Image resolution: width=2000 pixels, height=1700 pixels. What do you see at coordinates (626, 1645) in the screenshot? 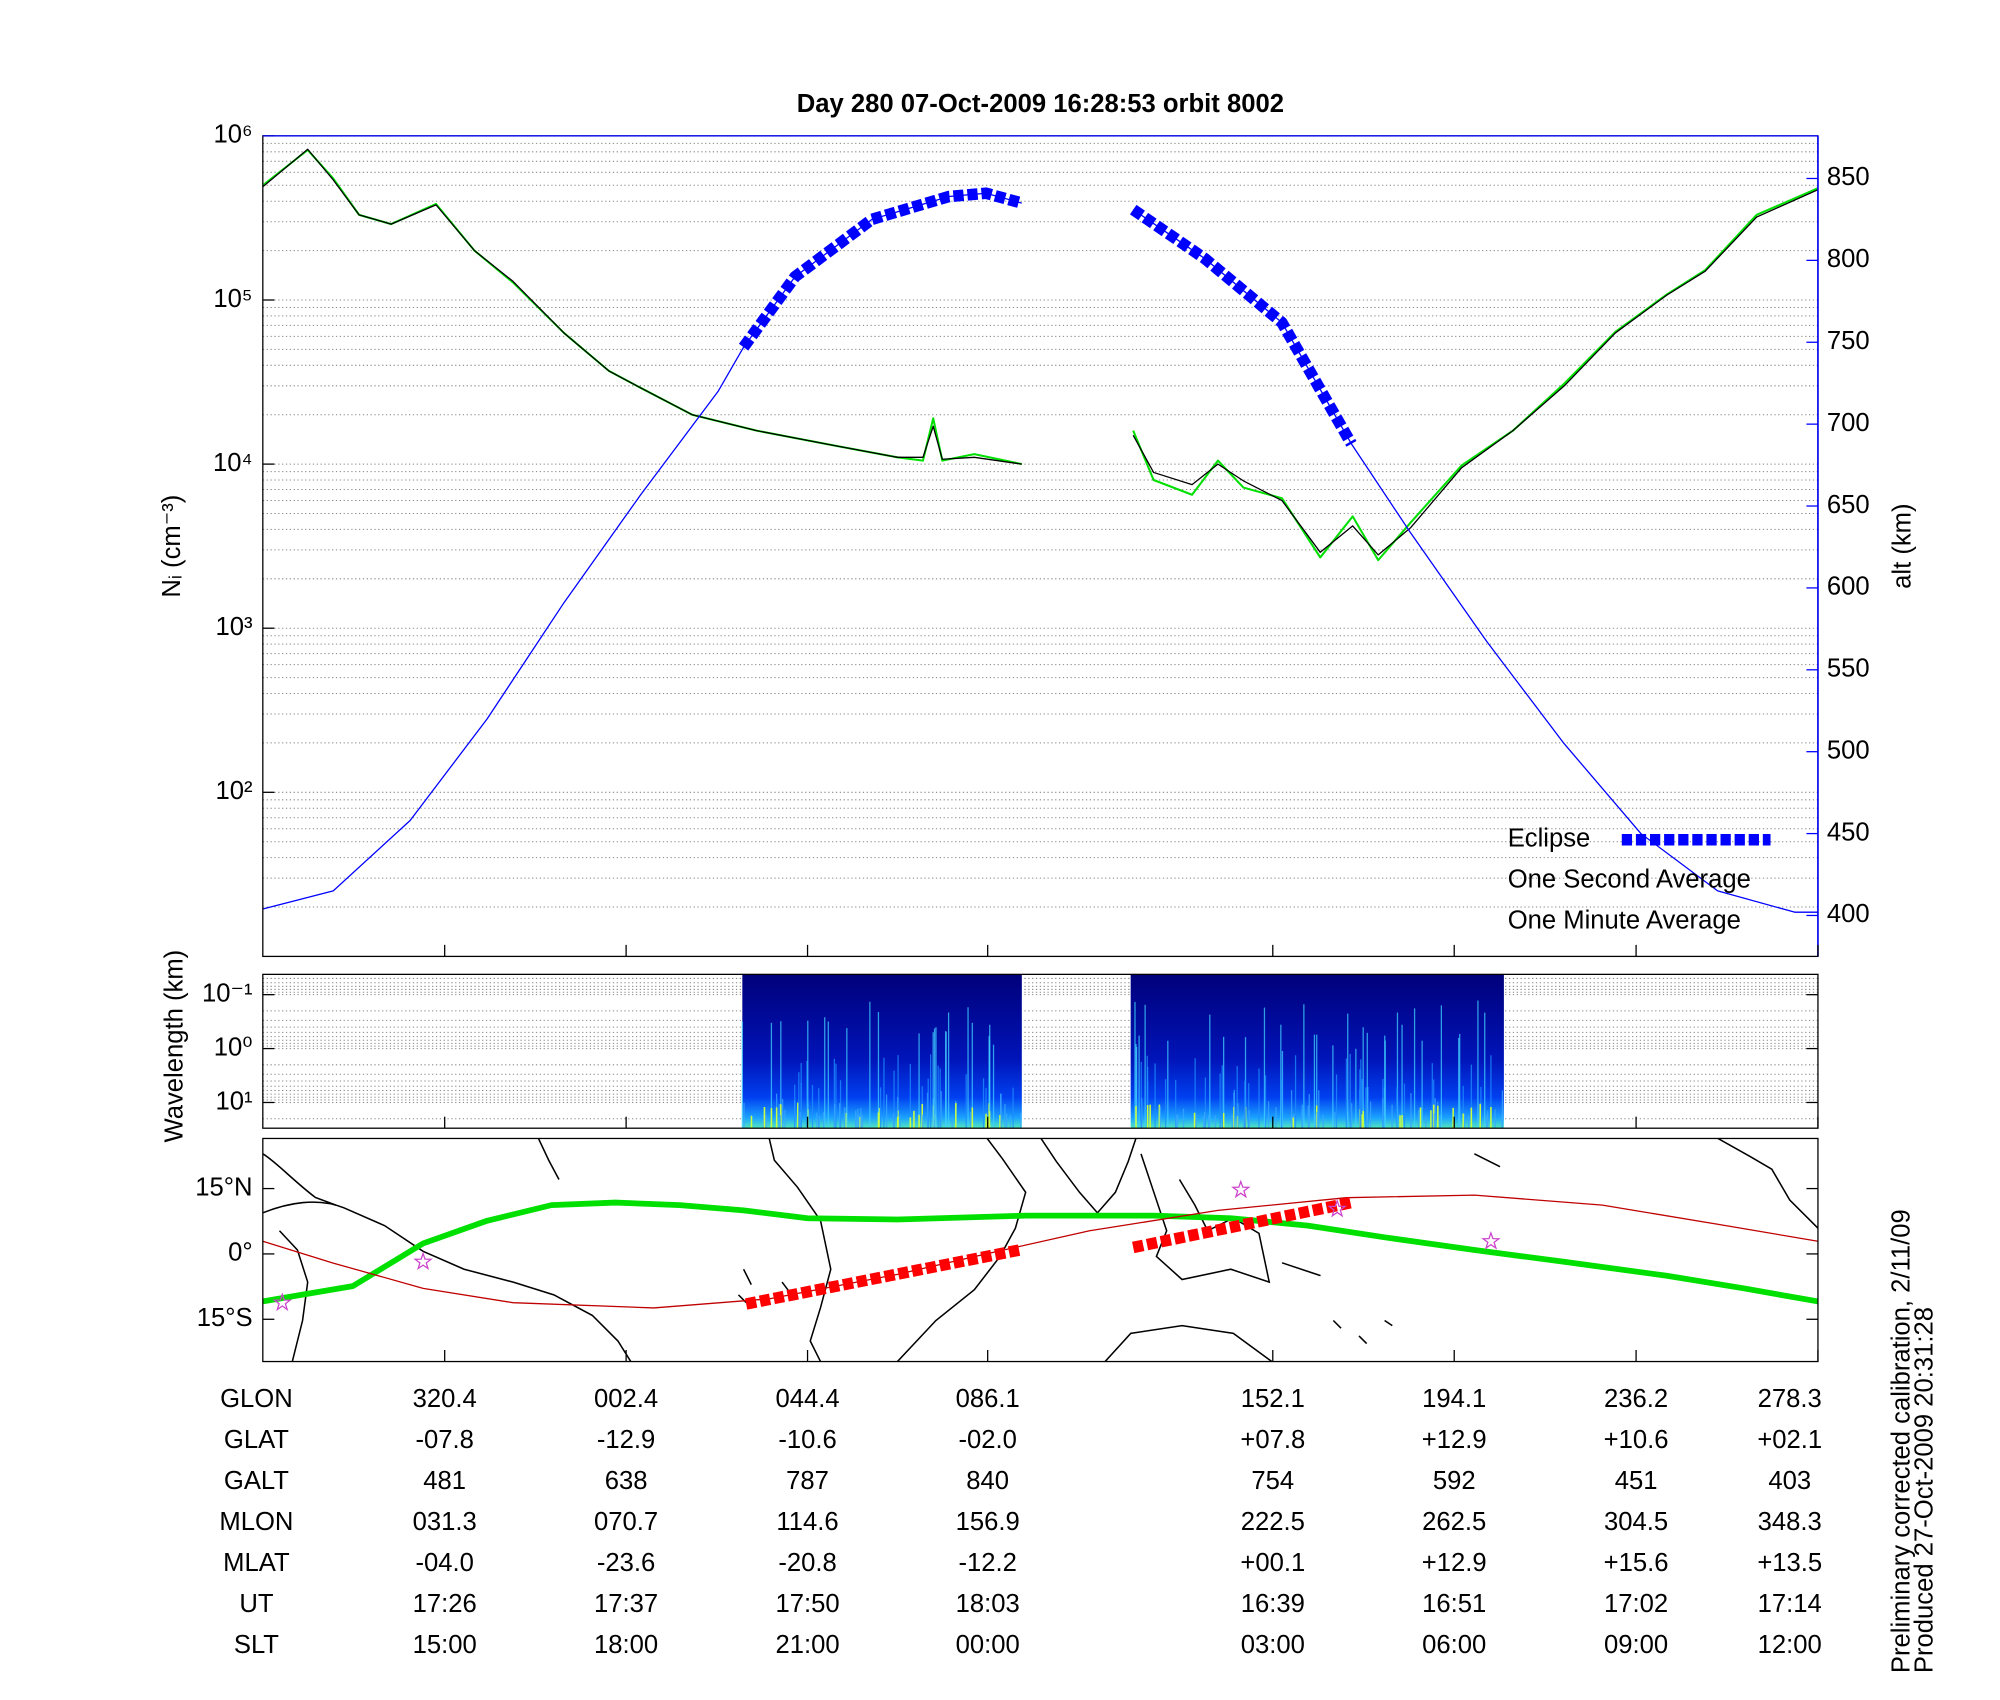
I see `table-cell: 18:00` at bounding box center [626, 1645].